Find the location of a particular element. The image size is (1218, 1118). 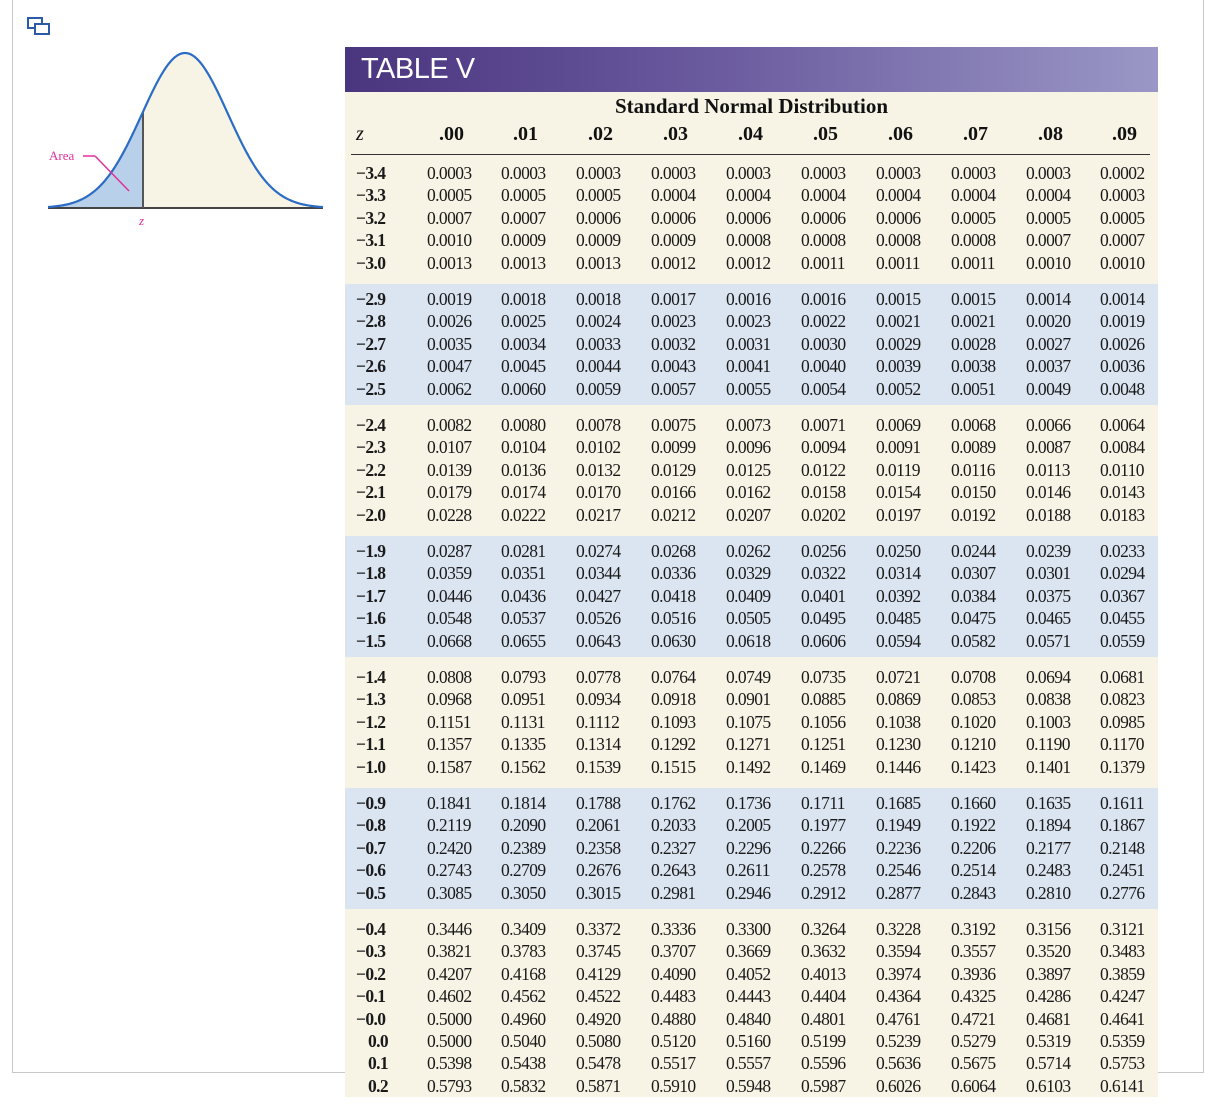

probability-cell: 0.0392 is located at coordinates (898, 595).